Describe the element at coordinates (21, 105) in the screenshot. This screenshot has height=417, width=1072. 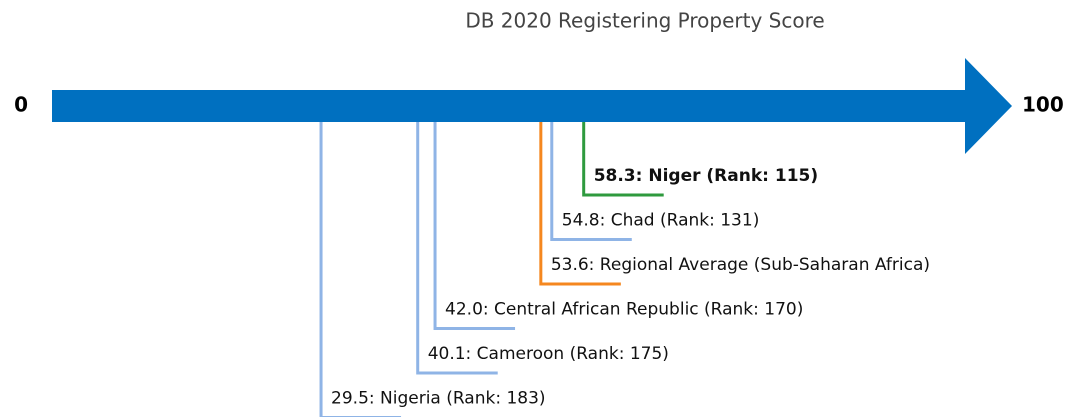
I see `x-tick-label: 0` at that location.